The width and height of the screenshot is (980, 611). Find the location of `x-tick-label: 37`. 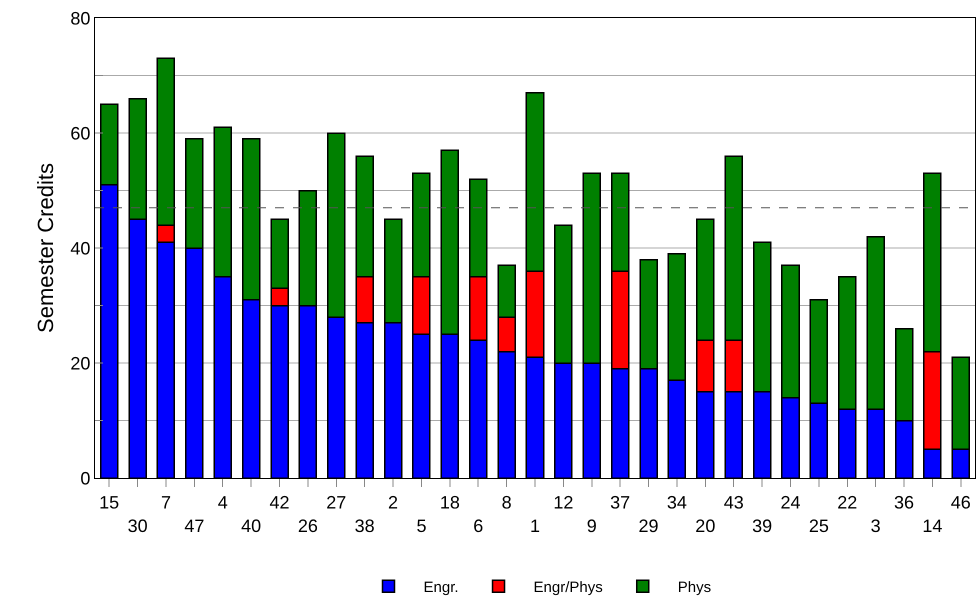

x-tick-label: 37 is located at coordinates (620, 502).